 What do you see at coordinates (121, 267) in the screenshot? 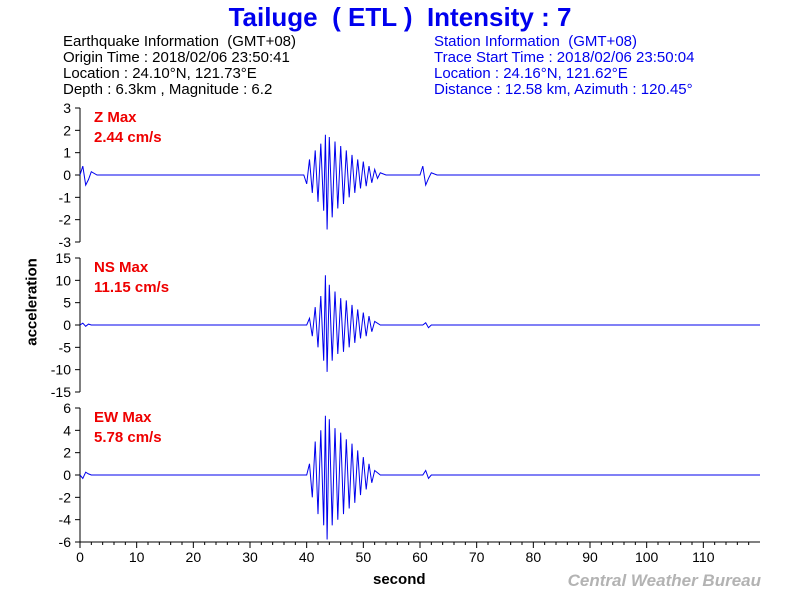
I see `ns-max-label: NS Max` at bounding box center [121, 267].